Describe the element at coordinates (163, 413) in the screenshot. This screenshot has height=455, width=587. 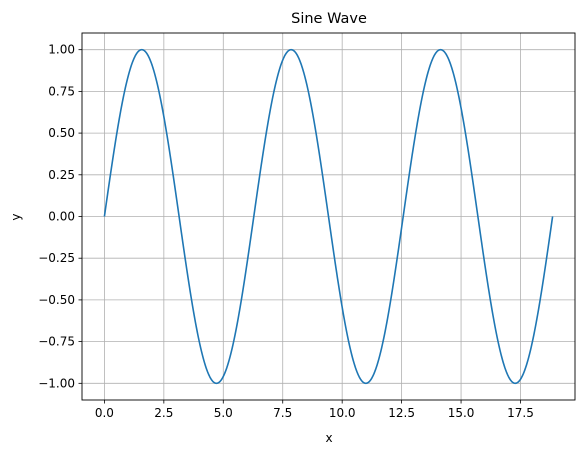
I see `x-tick-label: 2.5` at that location.